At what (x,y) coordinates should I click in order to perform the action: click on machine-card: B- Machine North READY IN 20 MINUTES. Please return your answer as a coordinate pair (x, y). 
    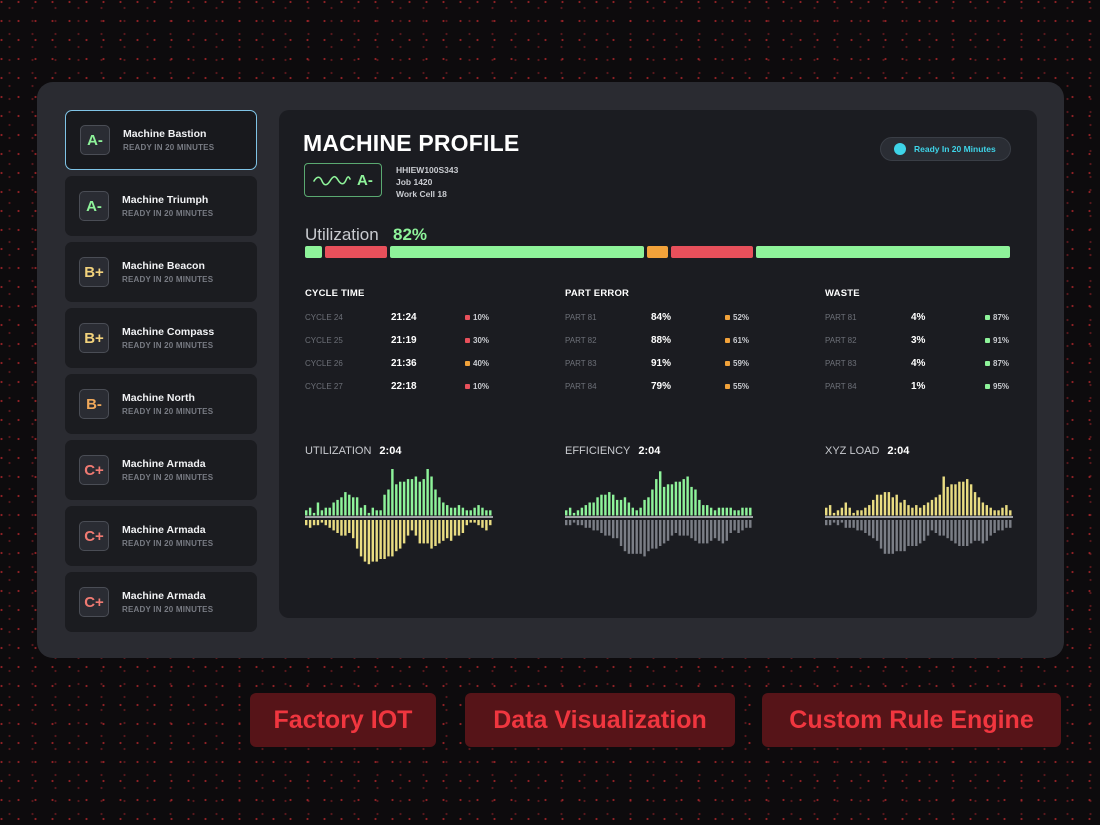
    Looking at the image, I should click on (161, 404).